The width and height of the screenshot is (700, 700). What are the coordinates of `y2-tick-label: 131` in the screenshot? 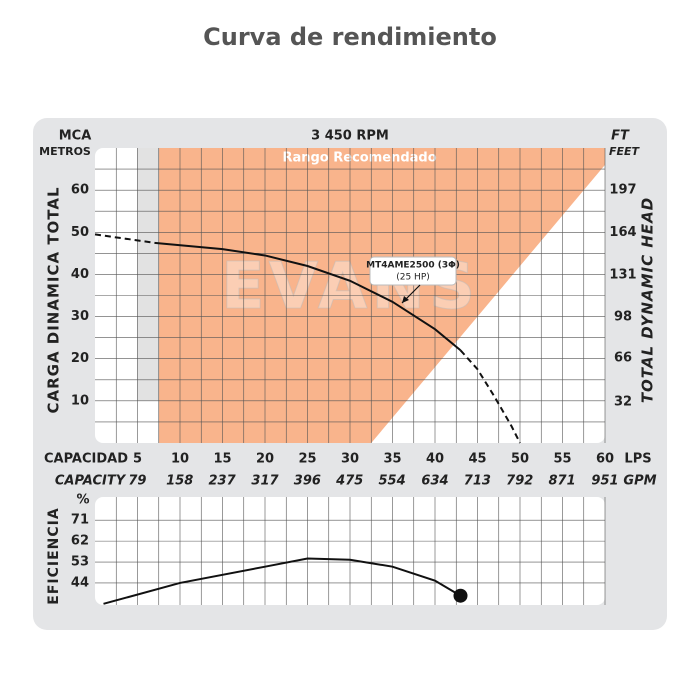 It's located at (622, 274).